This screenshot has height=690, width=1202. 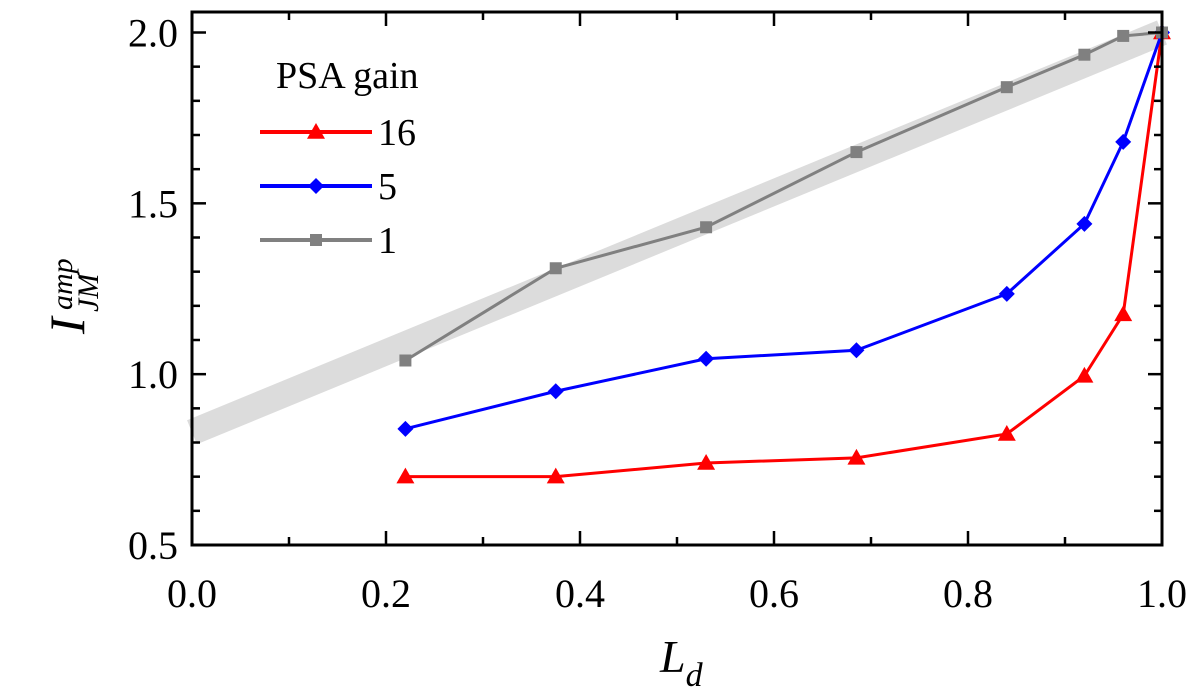 What do you see at coordinates (192, 593) in the screenshot?
I see `x-tick-label: 0.0` at bounding box center [192, 593].